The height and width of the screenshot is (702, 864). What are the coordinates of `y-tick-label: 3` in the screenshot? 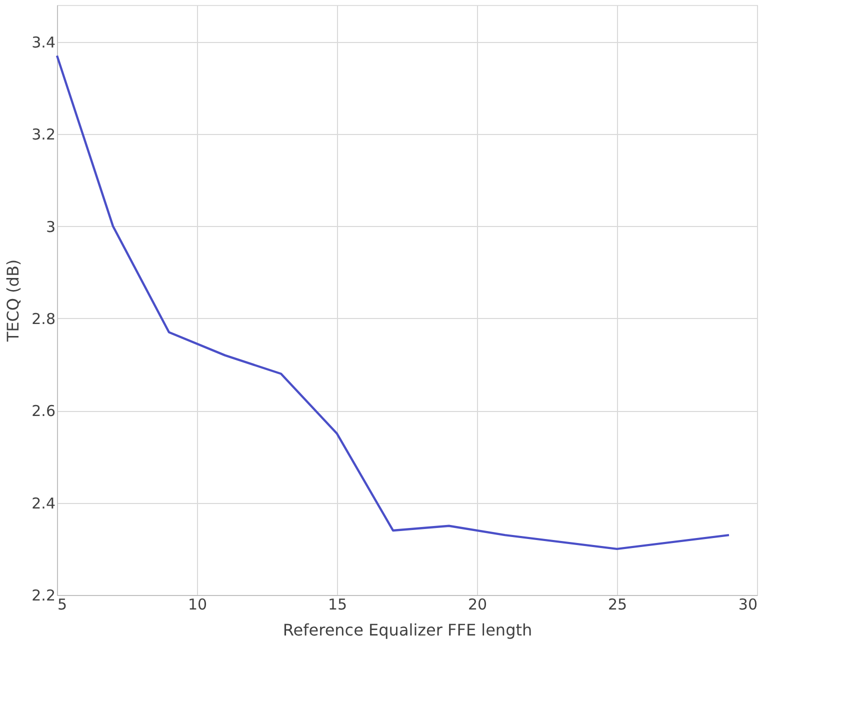 It's located at (51, 227).